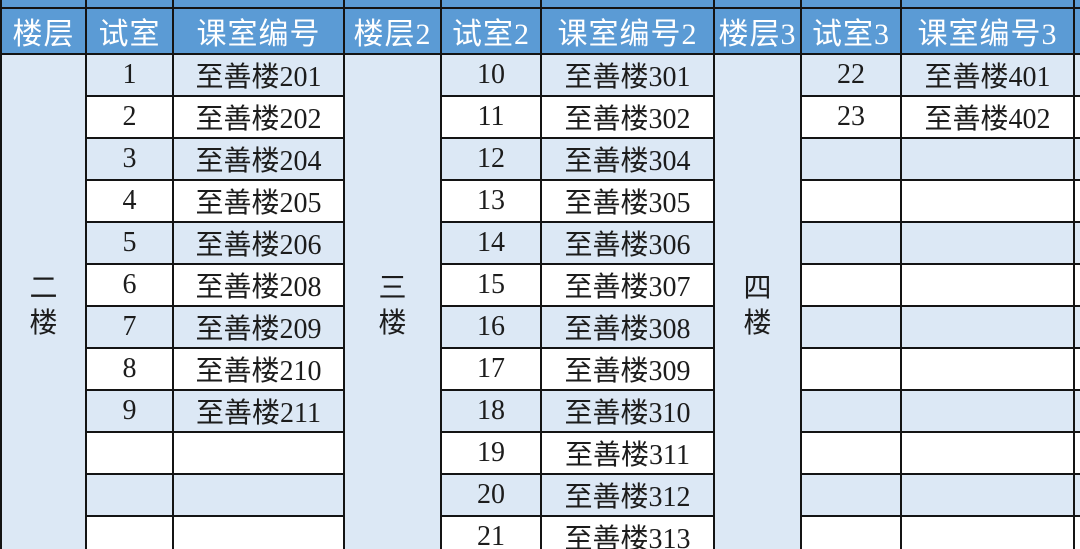 The height and width of the screenshot is (549, 1080). What do you see at coordinates (258, 285) in the screenshot?
I see `cell-class-number: 至善楼208` at bounding box center [258, 285].